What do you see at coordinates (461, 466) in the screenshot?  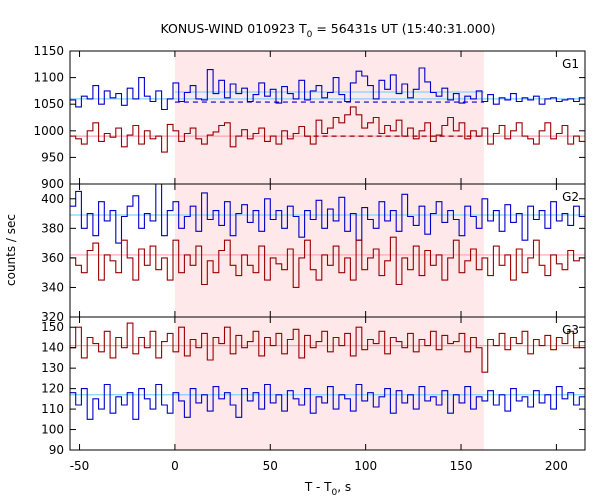 I see `x-tick-label: 150` at bounding box center [461, 466].